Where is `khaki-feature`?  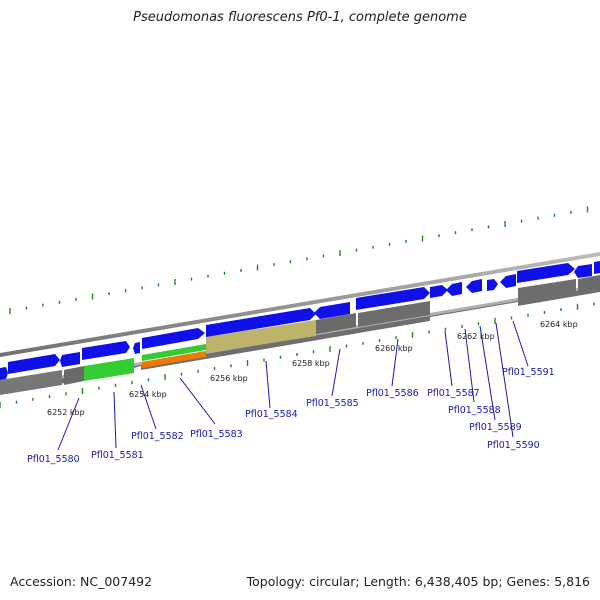
khaki-feature is located at coordinates (261, 336).